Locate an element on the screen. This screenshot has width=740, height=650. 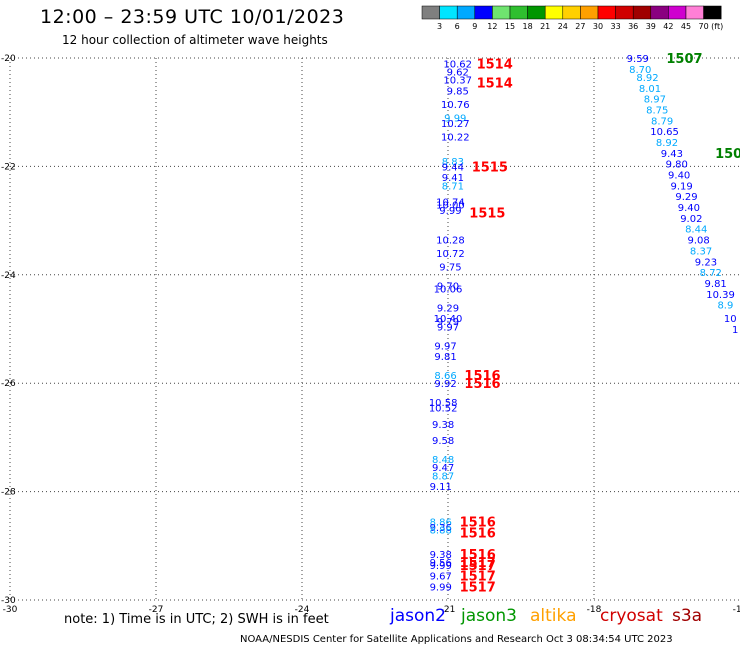
time-annotation: 1507 is located at coordinates (684, 59).